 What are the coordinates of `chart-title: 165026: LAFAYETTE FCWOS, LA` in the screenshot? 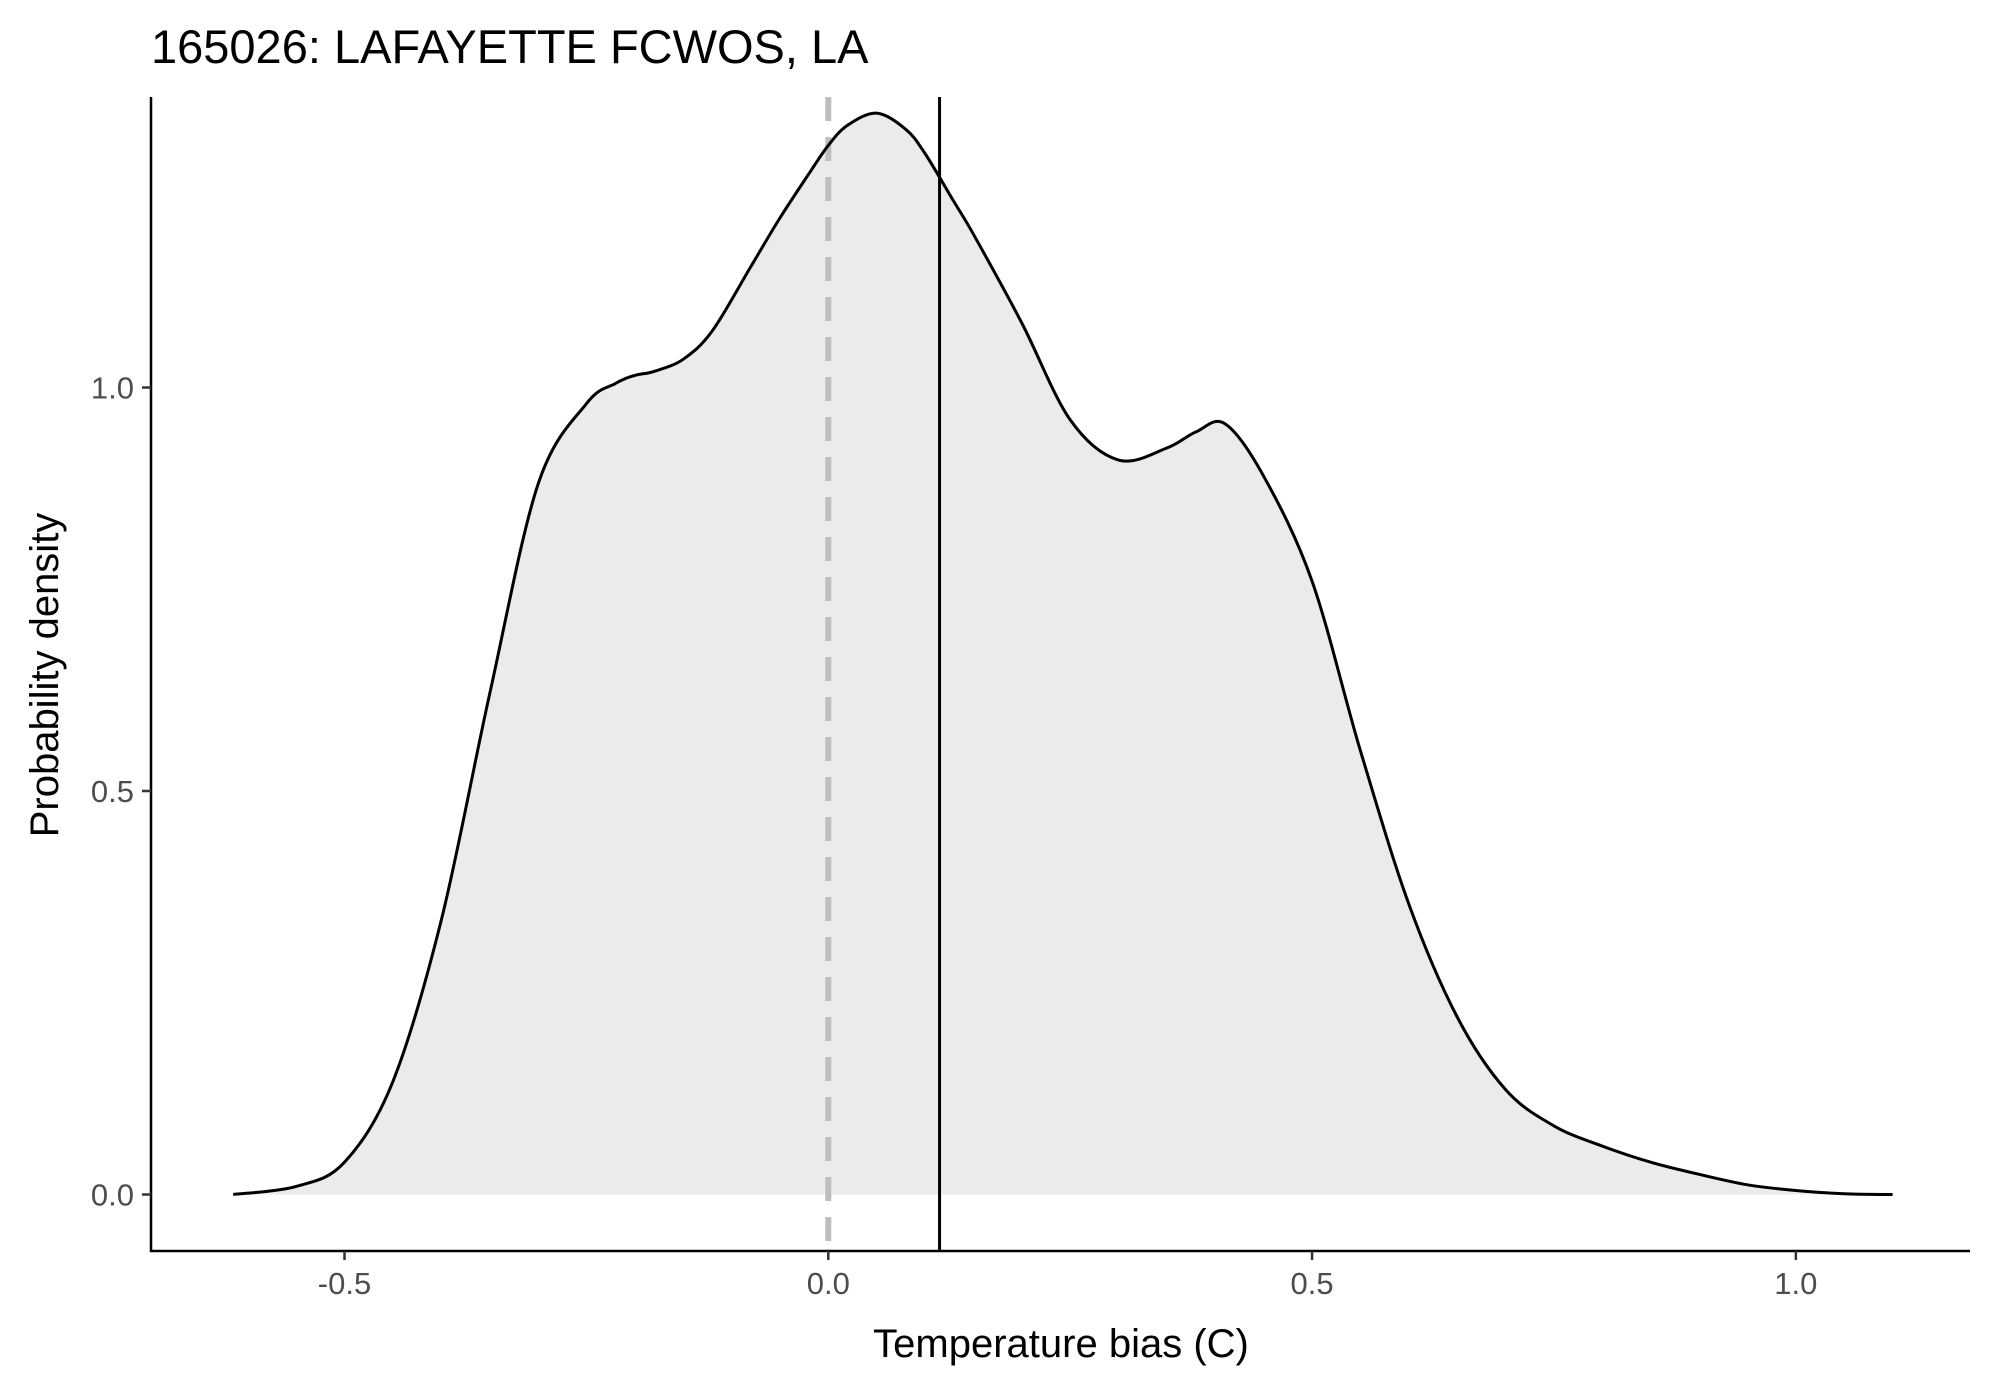 It's located at (510, 46).